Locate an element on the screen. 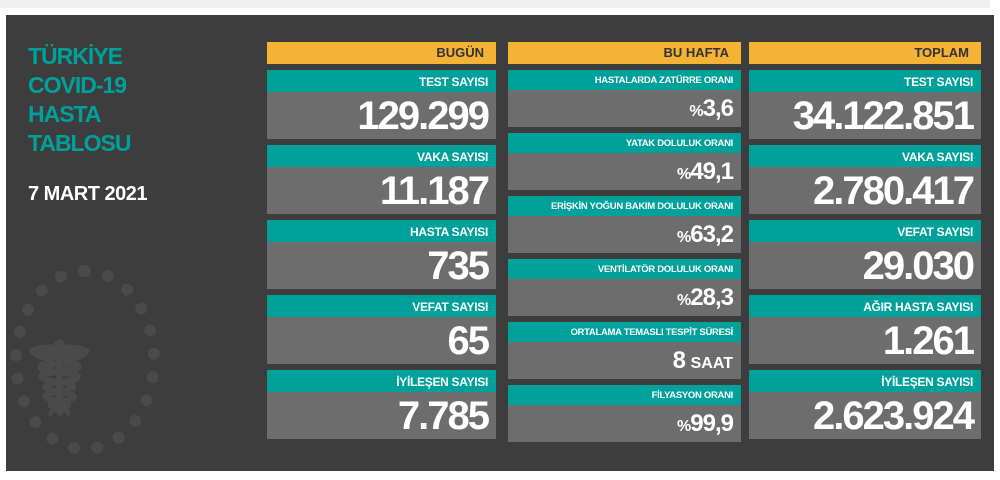  stat-label: FİLYASYON ORANI is located at coordinates (624, 395).